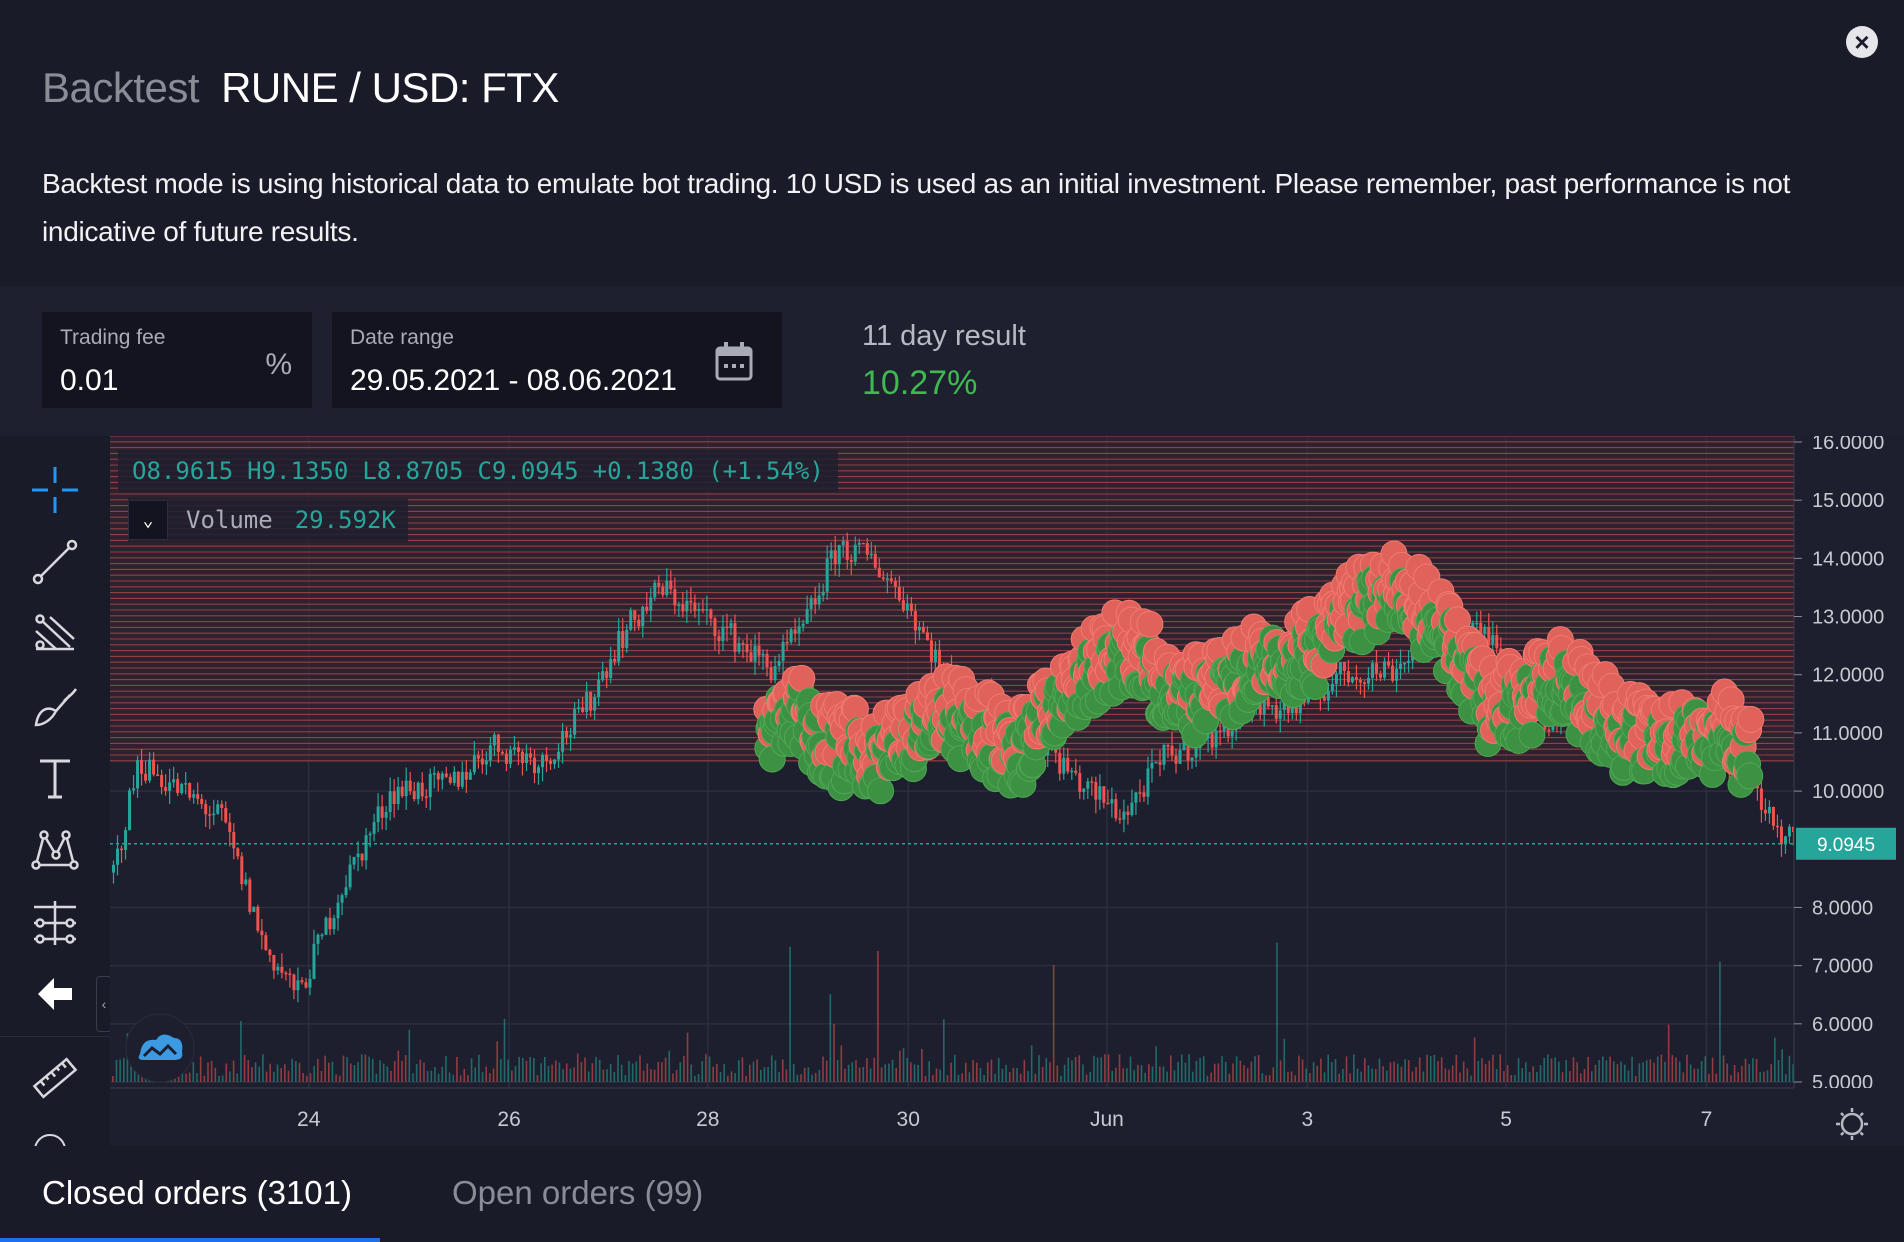 This screenshot has height=1242, width=1904. Describe the element at coordinates (309, 1119) in the screenshot. I see `x-tick-label: 24` at that location.